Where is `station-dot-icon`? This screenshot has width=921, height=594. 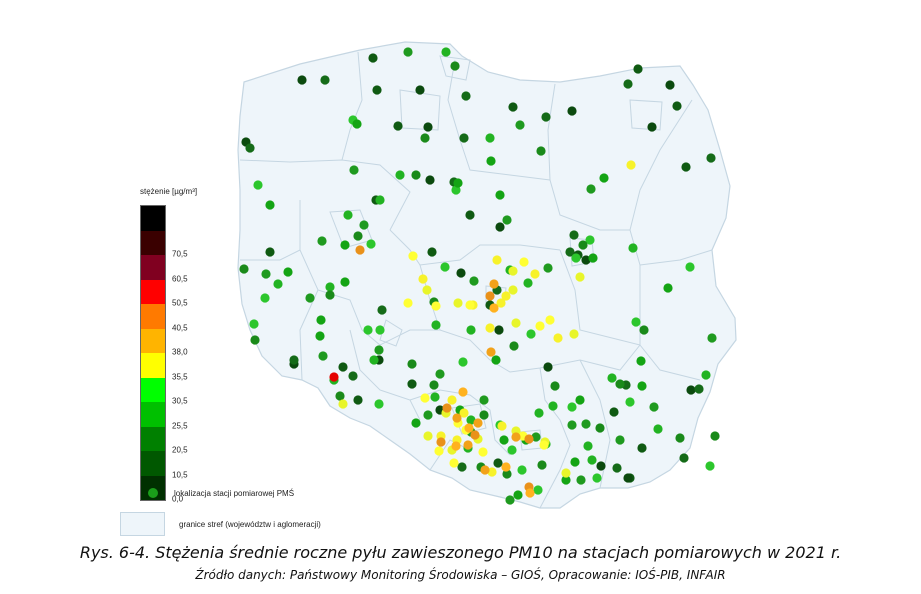
station-dot-icon is located at coordinates (153, 493).